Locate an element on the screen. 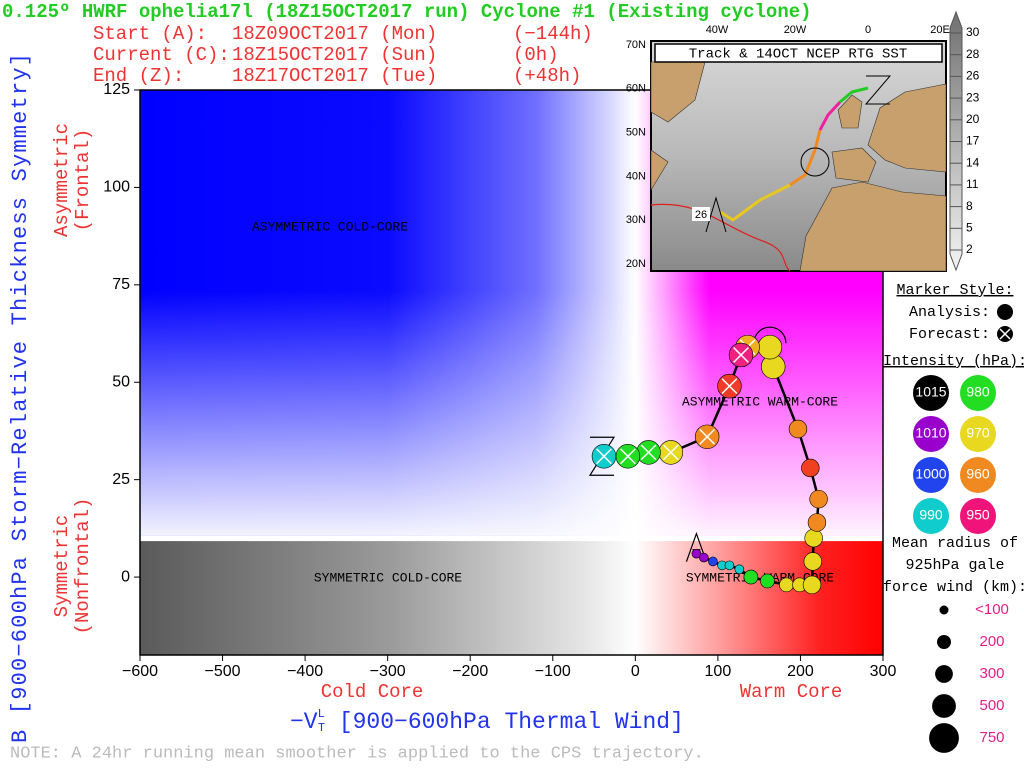  region-label: ASYMMETRIC WARM-CORE is located at coordinates (760, 401).